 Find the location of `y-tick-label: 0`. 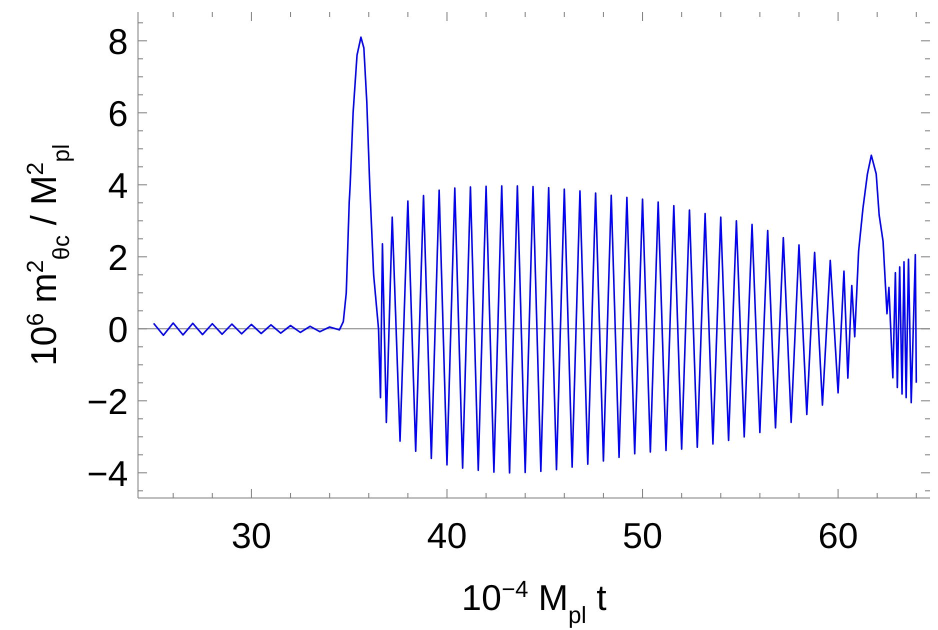

y-tick-label: 0 is located at coordinates (118, 329).